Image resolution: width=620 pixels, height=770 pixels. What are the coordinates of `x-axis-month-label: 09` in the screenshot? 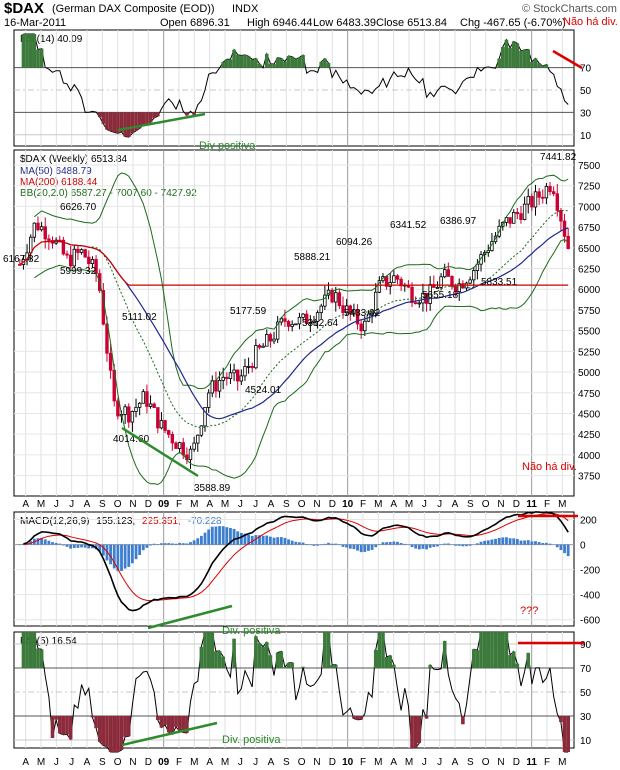 It's located at (164, 762).